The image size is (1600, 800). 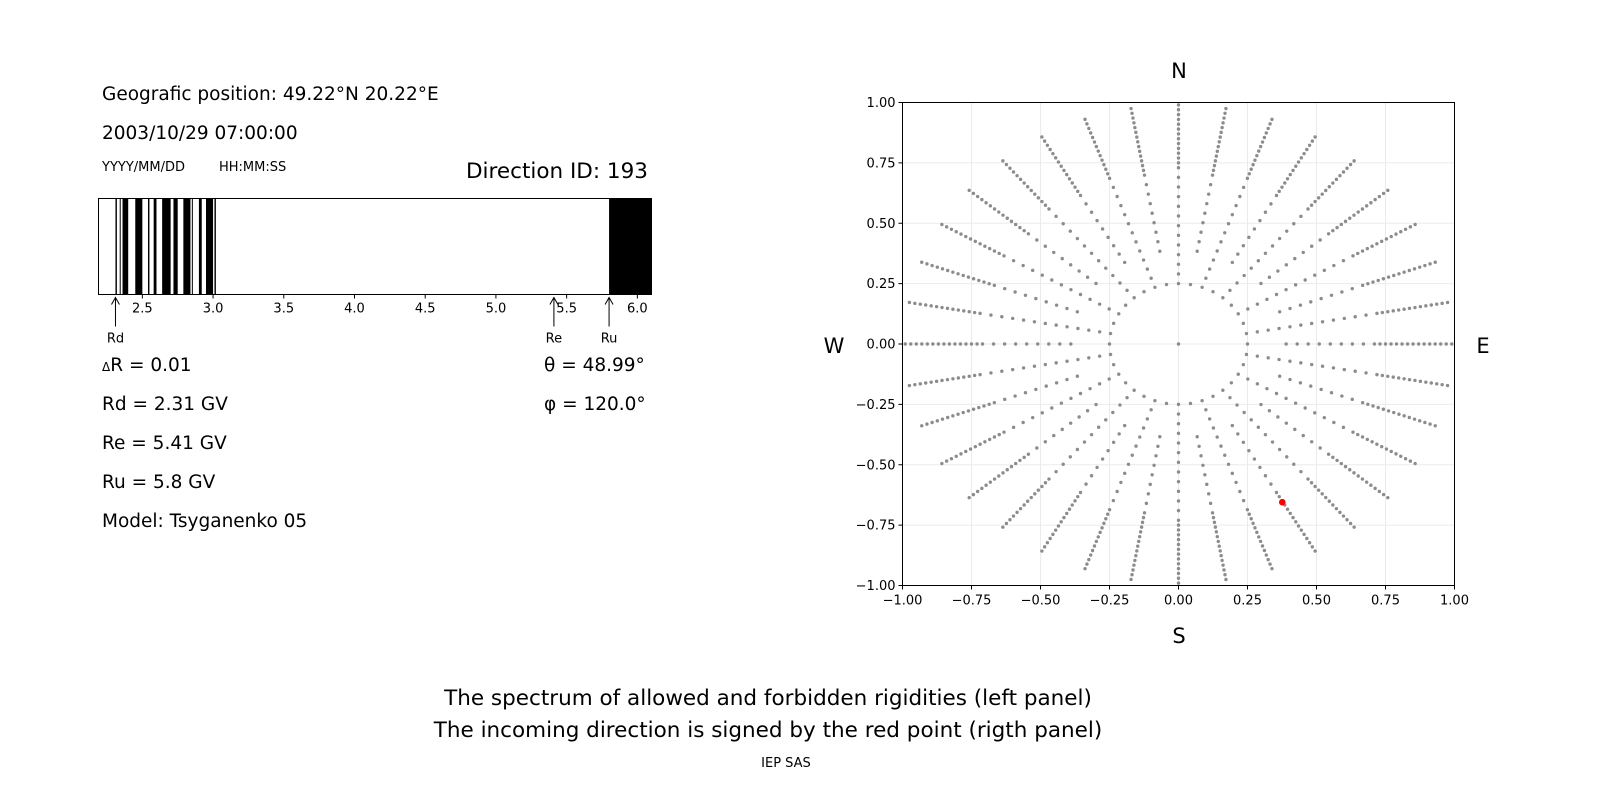 What do you see at coordinates (903, 601) in the screenshot?
I see `x-tick-label: −1.00` at bounding box center [903, 601].